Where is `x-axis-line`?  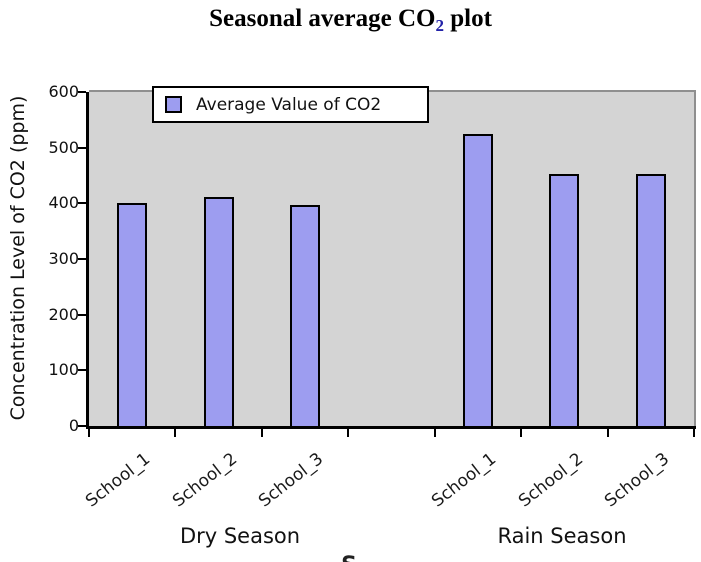 x-axis-line is located at coordinates (391, 427).